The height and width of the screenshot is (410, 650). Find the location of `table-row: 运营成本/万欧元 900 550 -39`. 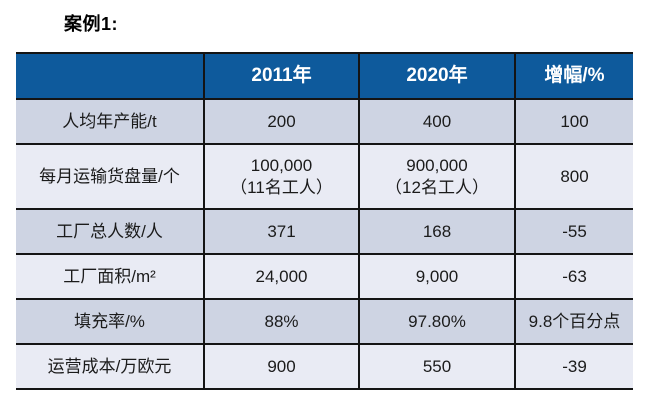

table-row: 运营成本/万欧元 900 550 -39 is located at coordinates (324, 366).